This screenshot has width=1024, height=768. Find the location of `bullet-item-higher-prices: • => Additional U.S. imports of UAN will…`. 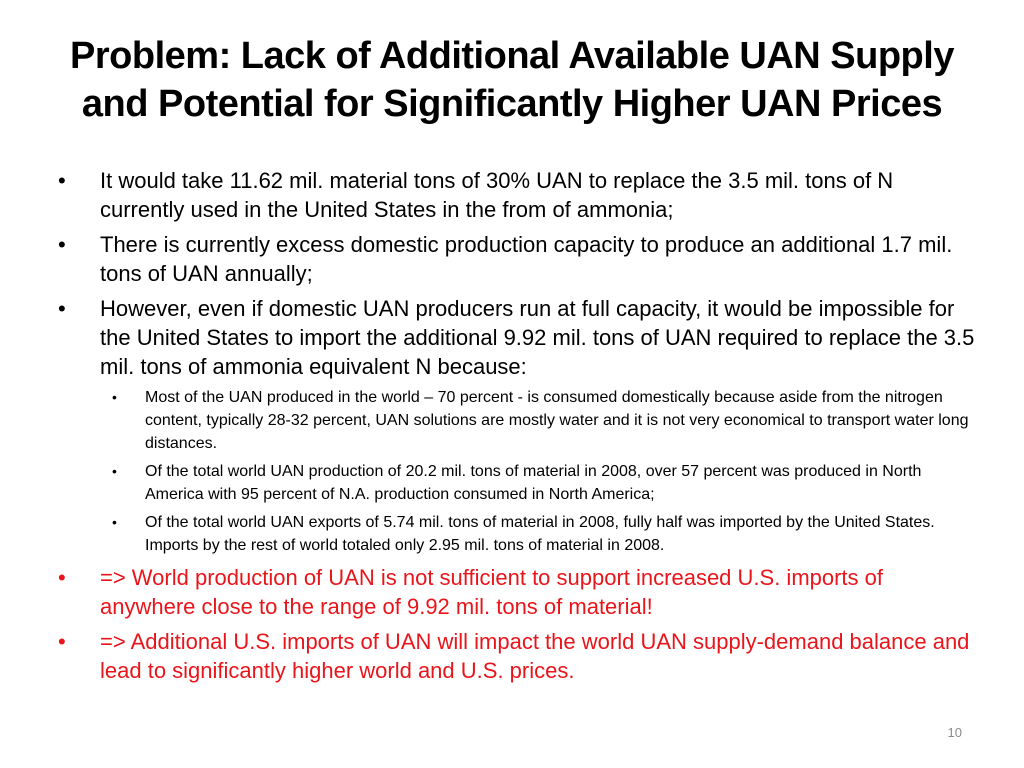

bullet-item-higher-prices: • => Additional U.S. imports of UAN will… is located at coordinates (518, 656).